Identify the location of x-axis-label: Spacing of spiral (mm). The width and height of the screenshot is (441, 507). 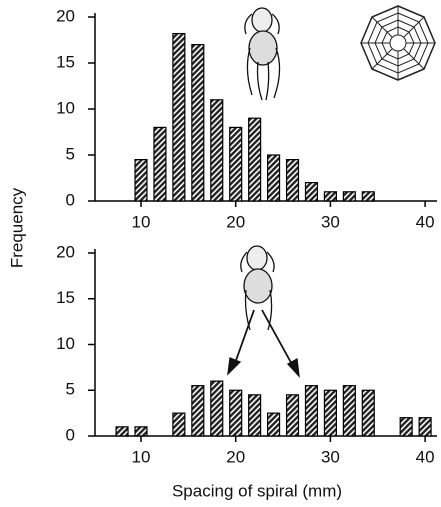
(257, 490).